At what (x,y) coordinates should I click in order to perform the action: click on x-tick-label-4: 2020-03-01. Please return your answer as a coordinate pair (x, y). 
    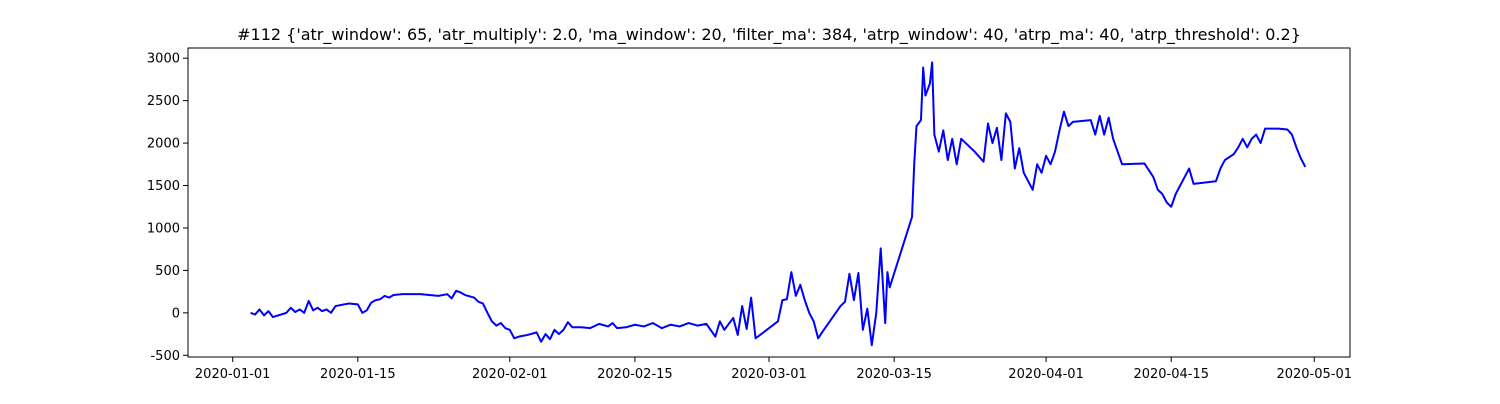
    Looking at the image, I should click on (769, 374).